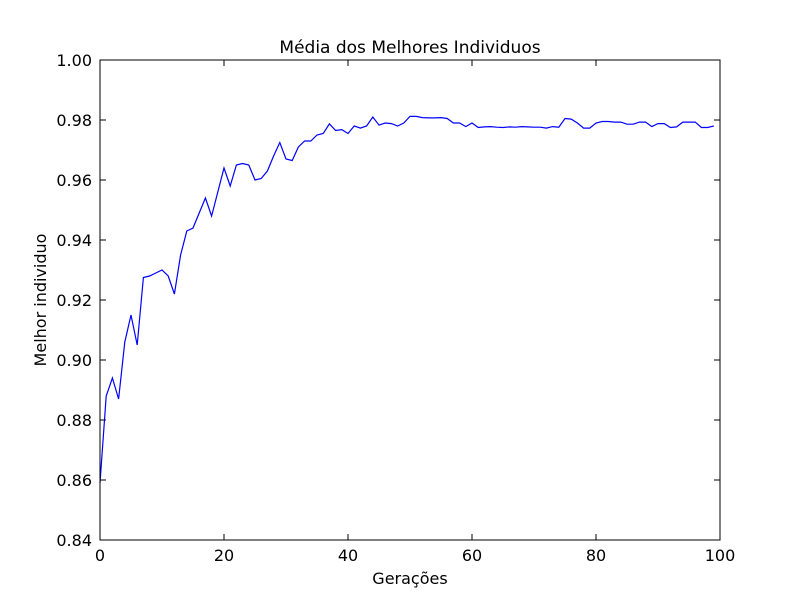 This screenshot has height=600, width=800. What do you see at coordinates (224, 555) in the screenshot?
I see `x-tick-label: 20` at bounding box center [224, 555].